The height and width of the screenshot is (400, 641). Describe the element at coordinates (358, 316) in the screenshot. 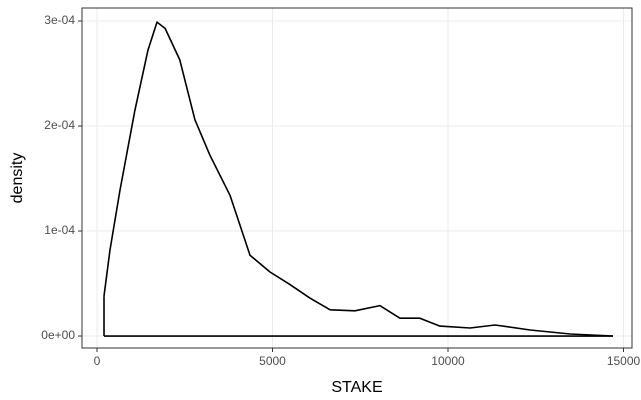

I see `density-outline` at that location.